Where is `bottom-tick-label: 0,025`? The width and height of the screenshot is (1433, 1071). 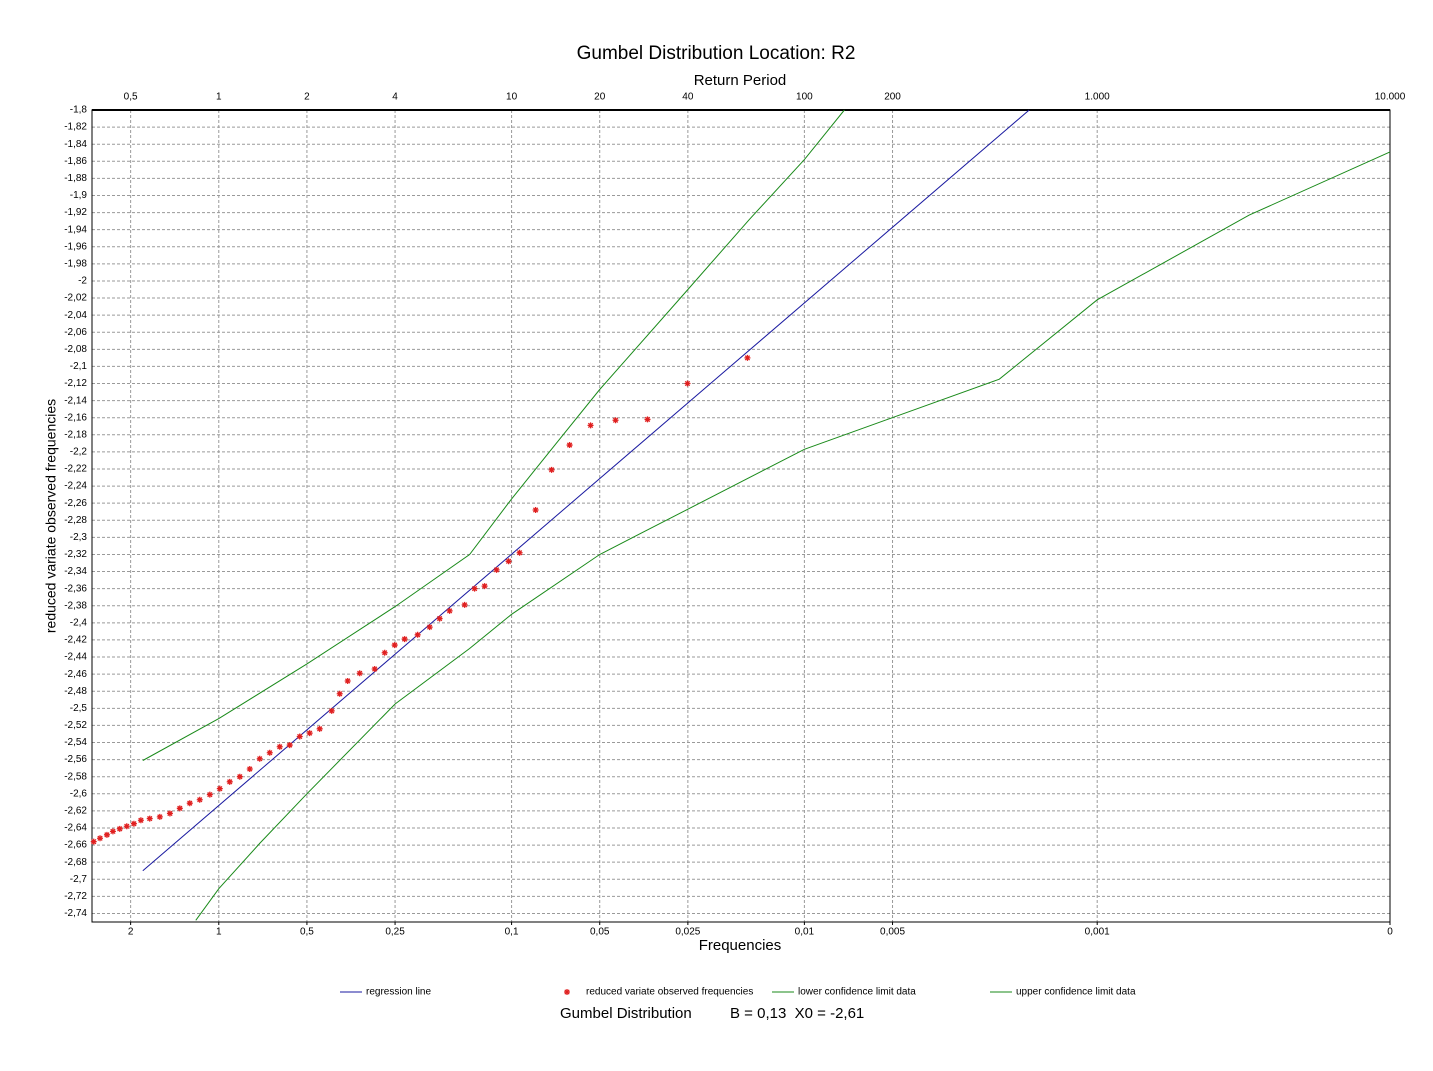
bottom-tick-label: 0,025 is located at coordinates (687, 932).